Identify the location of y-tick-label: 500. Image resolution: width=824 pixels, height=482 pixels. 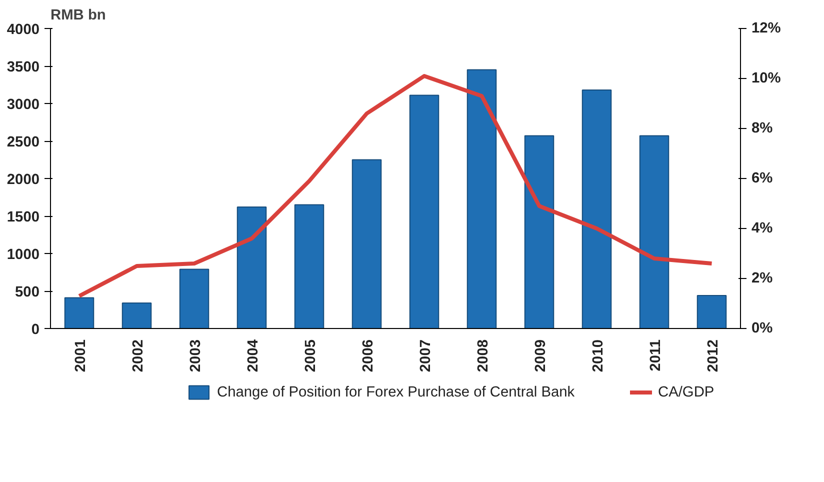
(27, 292).